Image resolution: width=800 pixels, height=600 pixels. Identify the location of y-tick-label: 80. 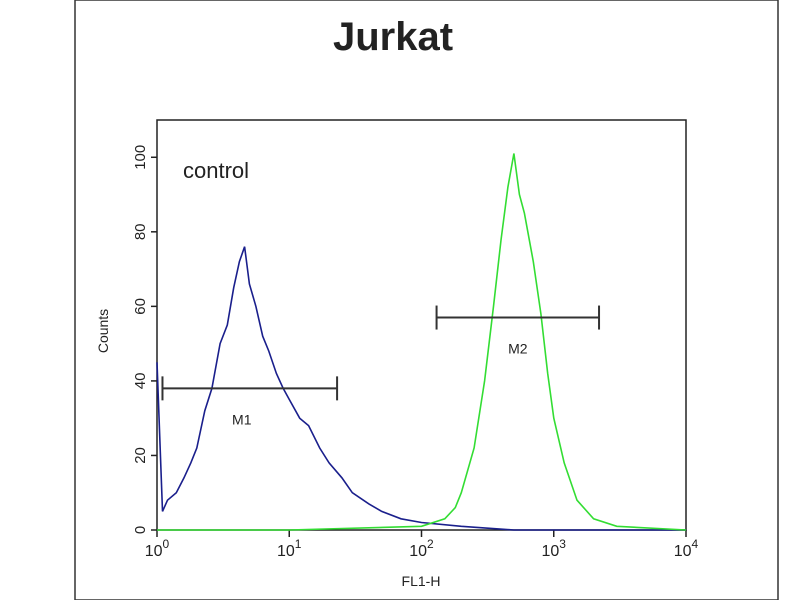
(140, 231).